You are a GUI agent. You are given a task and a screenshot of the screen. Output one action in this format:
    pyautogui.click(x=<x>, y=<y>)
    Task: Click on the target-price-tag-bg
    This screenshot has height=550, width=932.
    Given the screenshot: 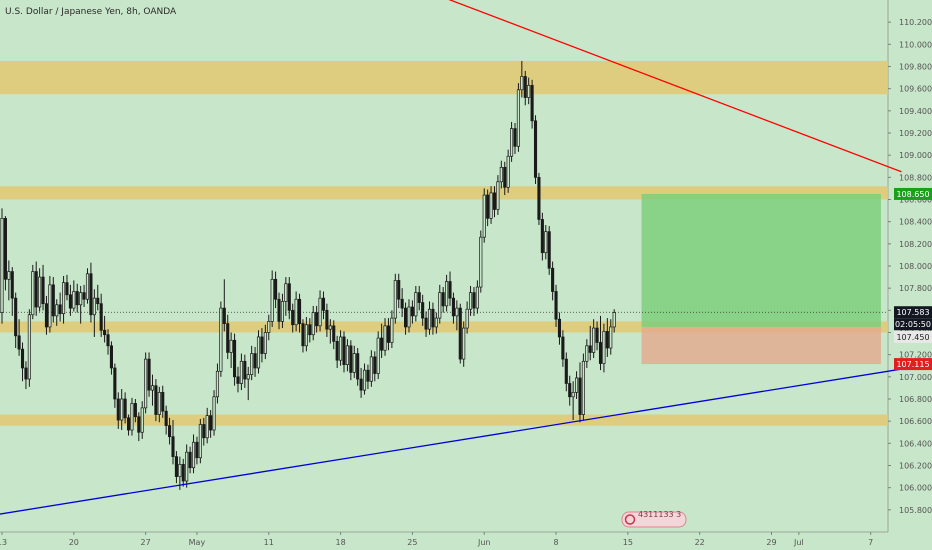 What is the action you would take?
    pyautogui.click(x=913, y=193)
    